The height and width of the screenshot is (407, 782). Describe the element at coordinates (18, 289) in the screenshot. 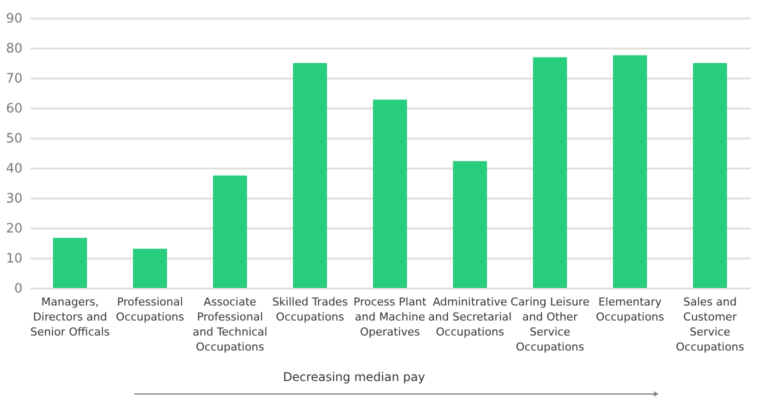

I see `y-tick-label: 0` at that location.